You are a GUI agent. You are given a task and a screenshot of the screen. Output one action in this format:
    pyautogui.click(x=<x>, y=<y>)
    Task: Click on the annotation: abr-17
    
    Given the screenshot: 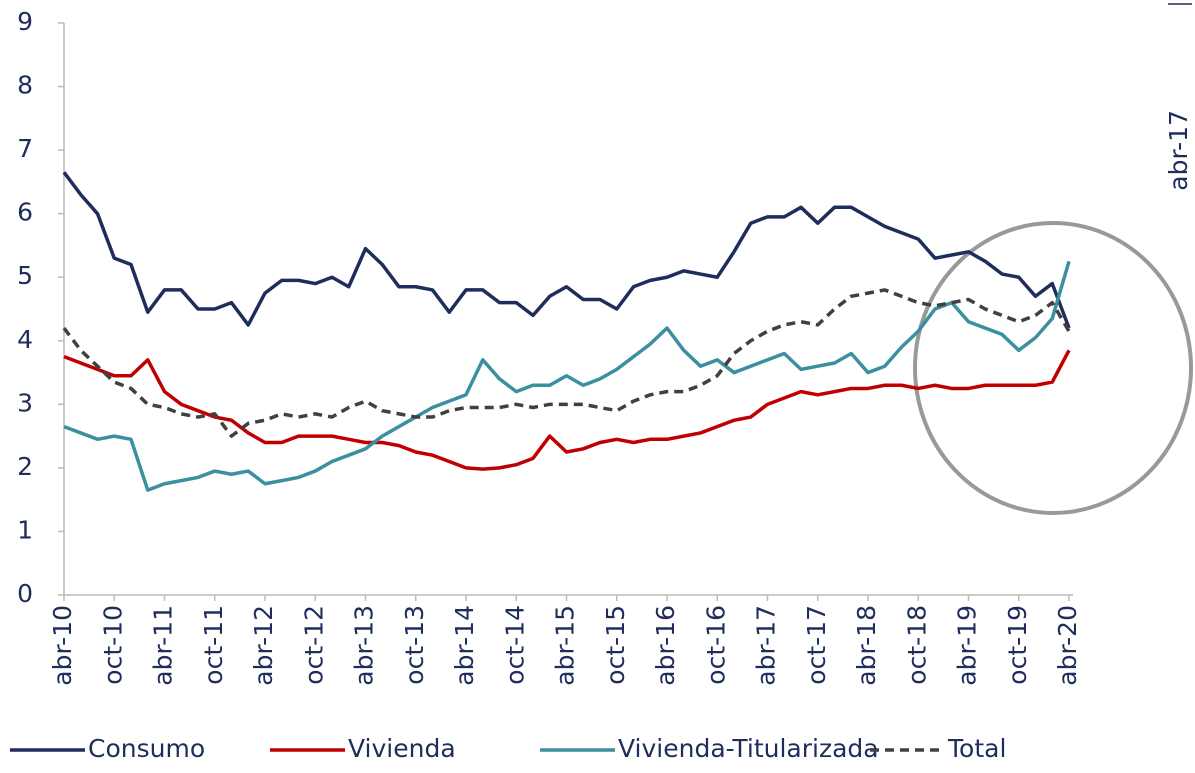 What is the action you would take?
    pyautogui.click(x=1178, y=150)
    